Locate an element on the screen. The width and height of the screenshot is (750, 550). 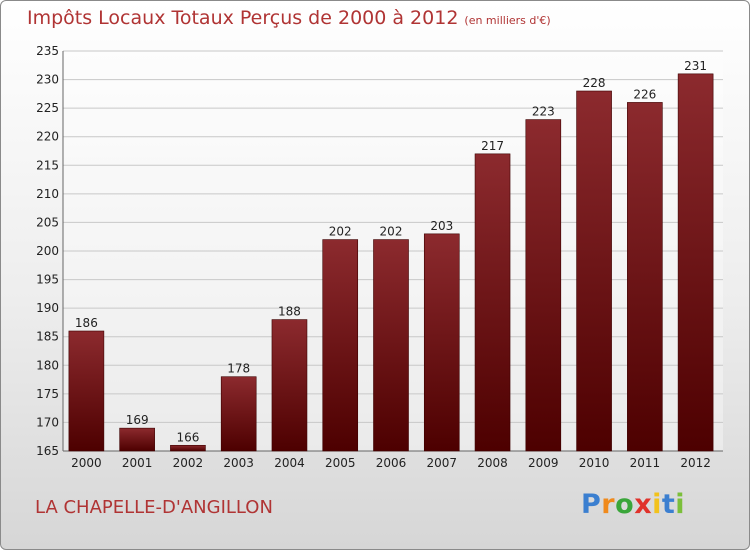
x-tick-label: 2004 is located at coordinates (289, 463).